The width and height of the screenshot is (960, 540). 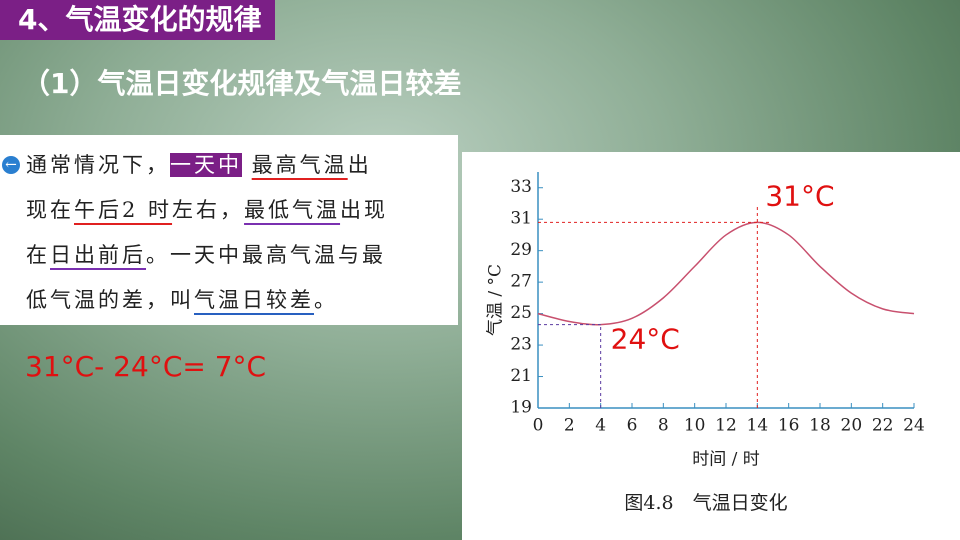 I want to click on y-tick-label: 25, so click(x=521, y=313).